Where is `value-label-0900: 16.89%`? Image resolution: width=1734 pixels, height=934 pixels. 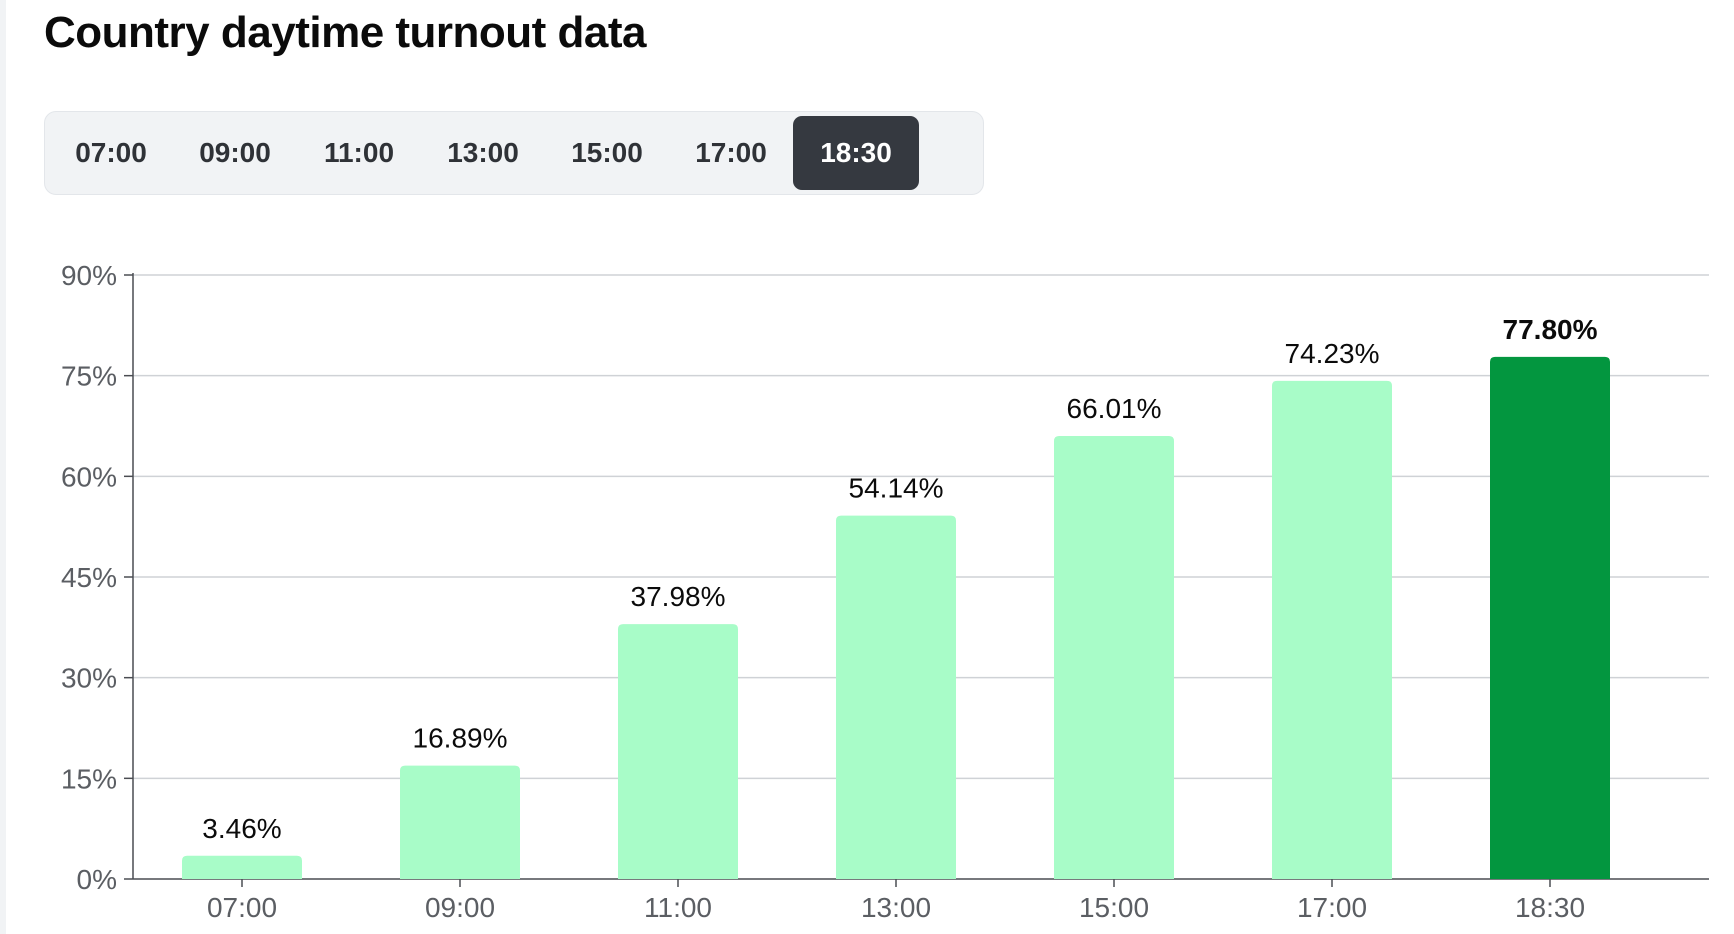 value-label-0900: 16.89% is located at coordinates (460, 738).